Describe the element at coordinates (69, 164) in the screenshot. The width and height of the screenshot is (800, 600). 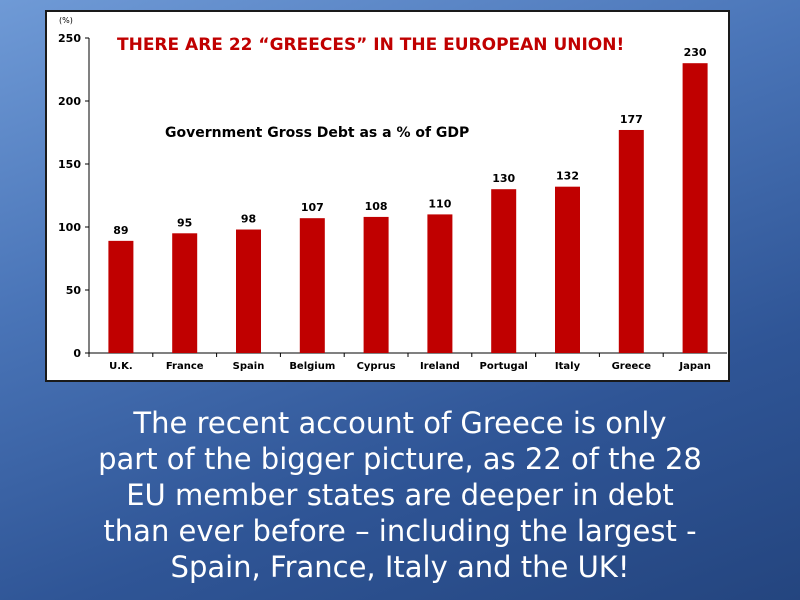
I see `y-tick-label: 150` at that location.